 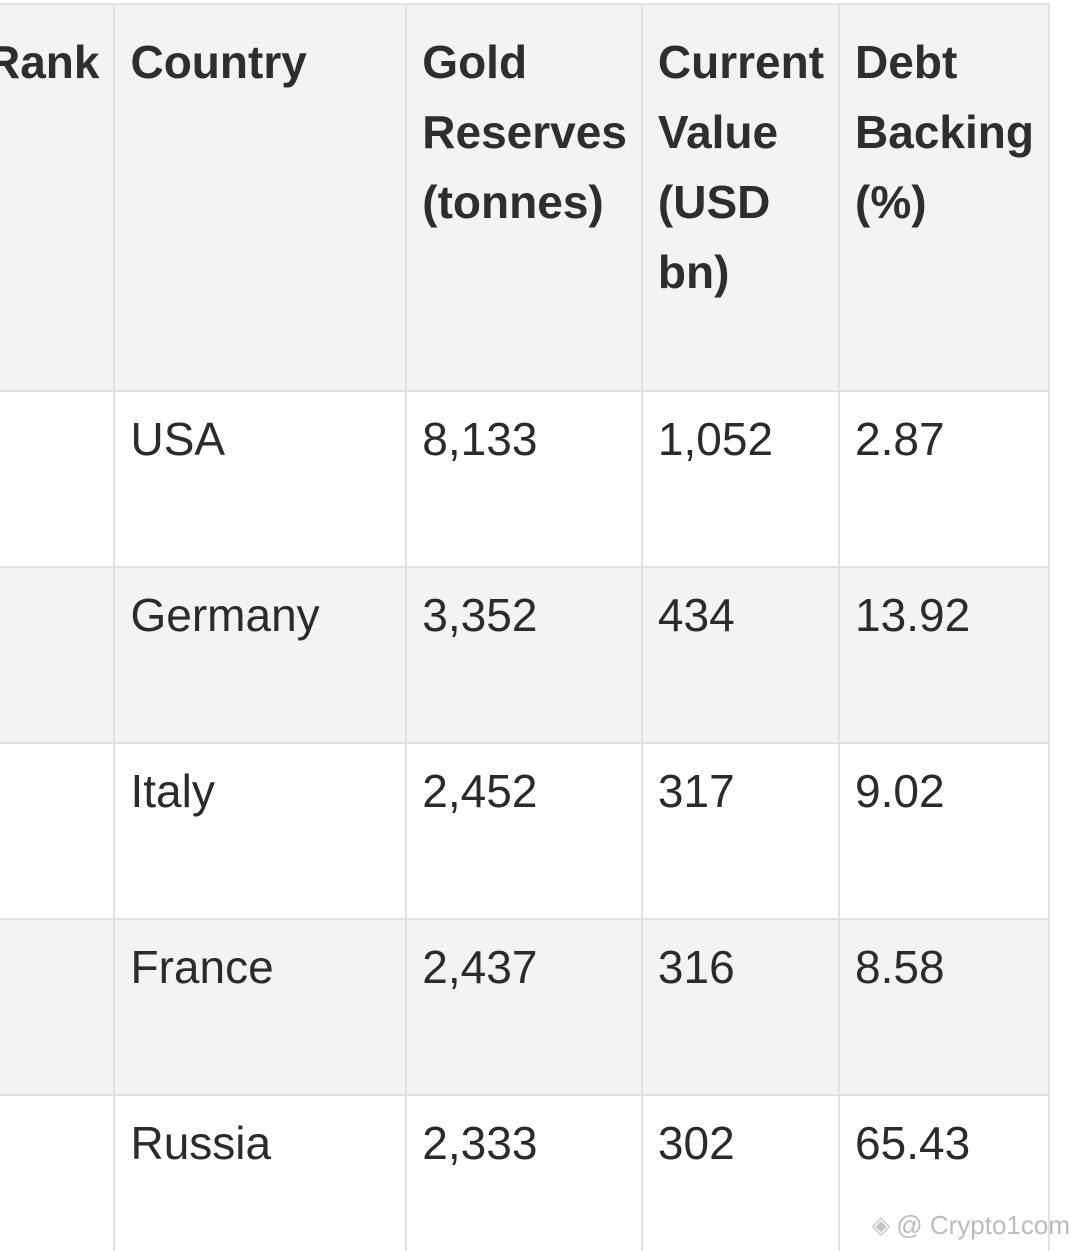 I want to click on cell-current-value: 302, so click(x=740, y=1172).